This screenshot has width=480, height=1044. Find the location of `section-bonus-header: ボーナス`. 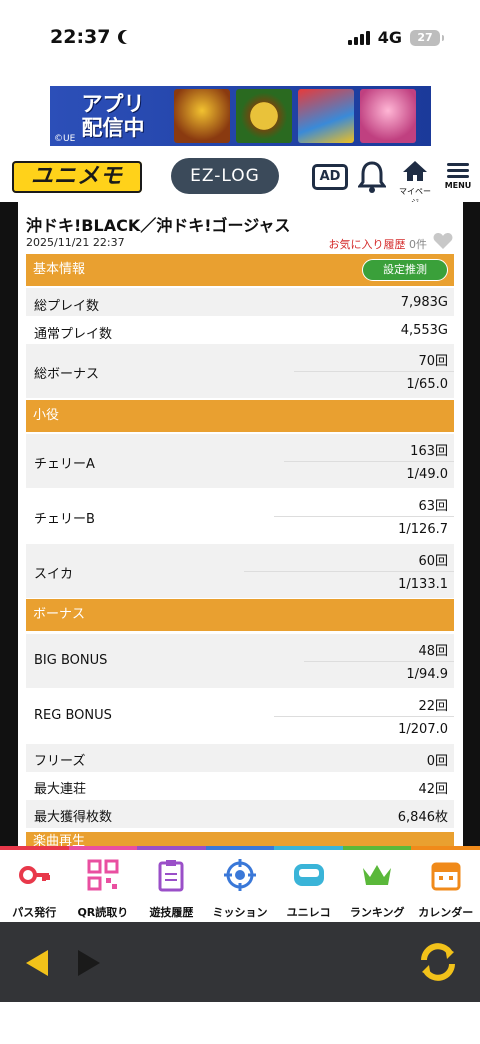

section-bonus-header: ボーナス is located at coordinates (240, 615).